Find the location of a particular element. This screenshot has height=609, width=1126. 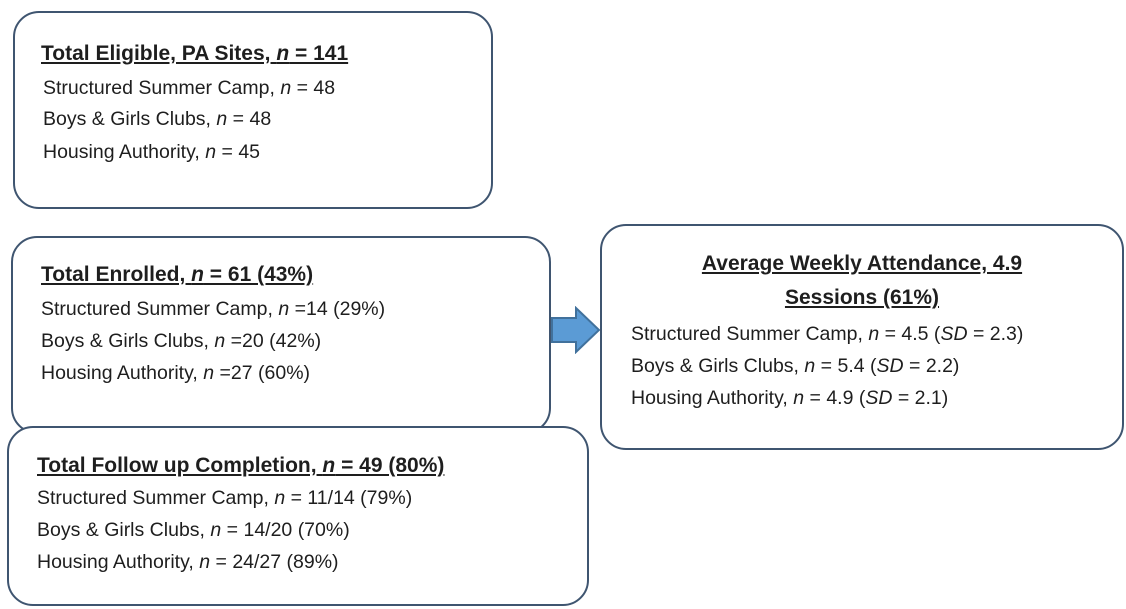

followup-line-housing: Housing Authority, n = 24/27 (89%) is located at coordinates (188, 562).